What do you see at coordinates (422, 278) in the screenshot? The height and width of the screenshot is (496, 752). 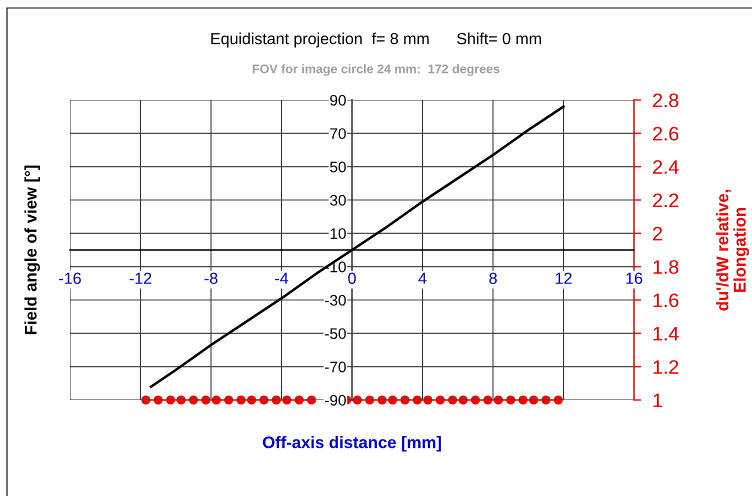 I see `x-tick-label: 4` at bounding box center [422, 278].